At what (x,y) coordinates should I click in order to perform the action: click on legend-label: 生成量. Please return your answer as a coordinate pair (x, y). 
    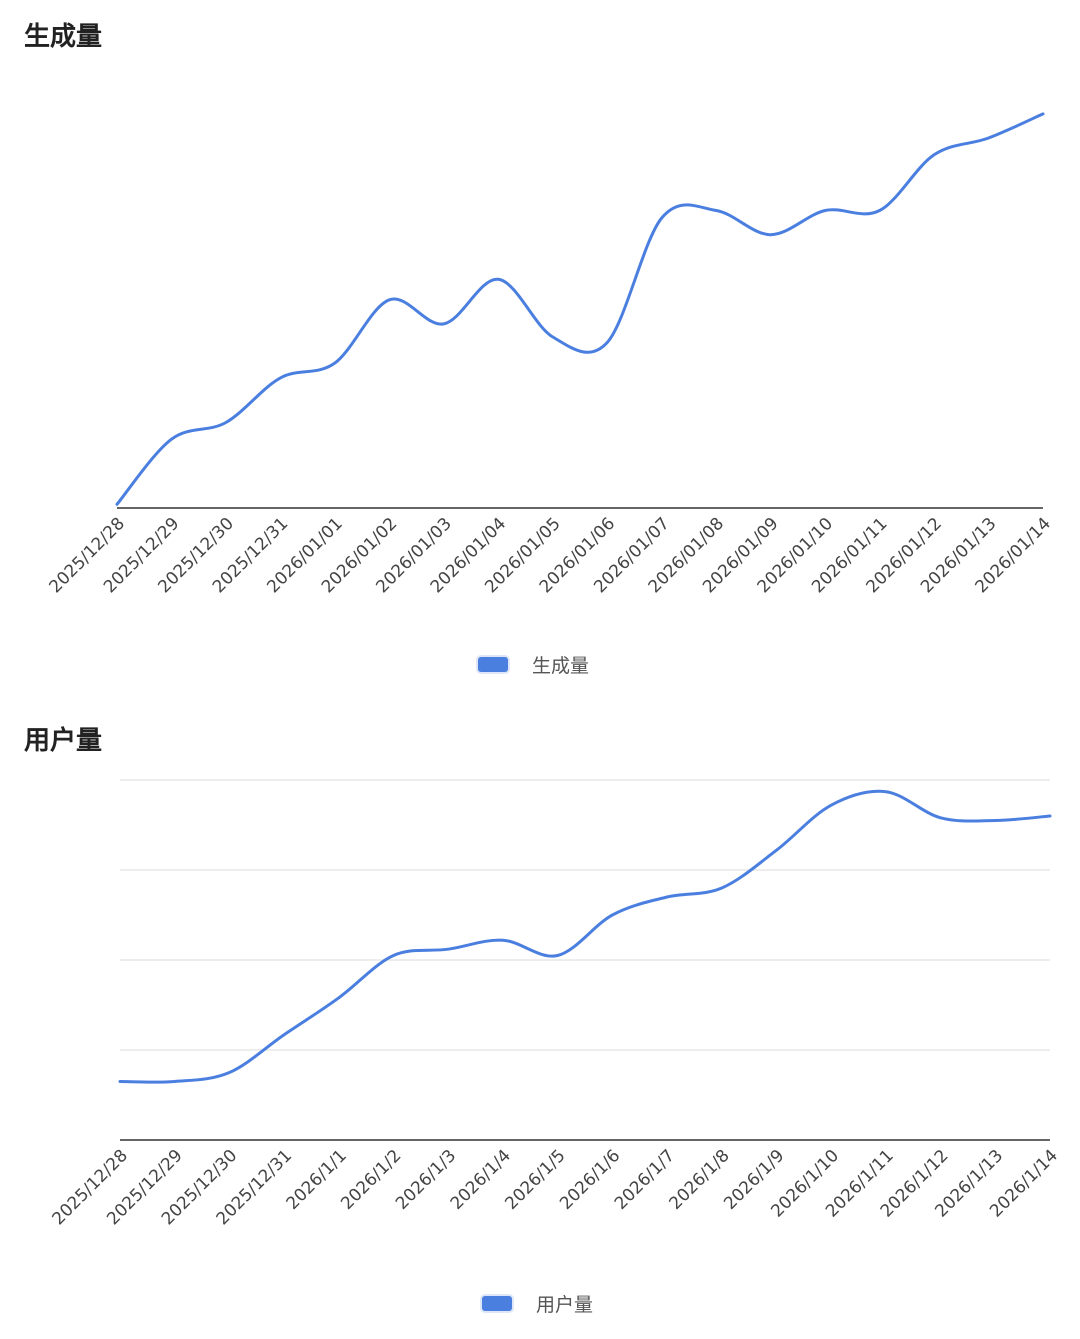
    Looking at the image, I should click on (561, 666).